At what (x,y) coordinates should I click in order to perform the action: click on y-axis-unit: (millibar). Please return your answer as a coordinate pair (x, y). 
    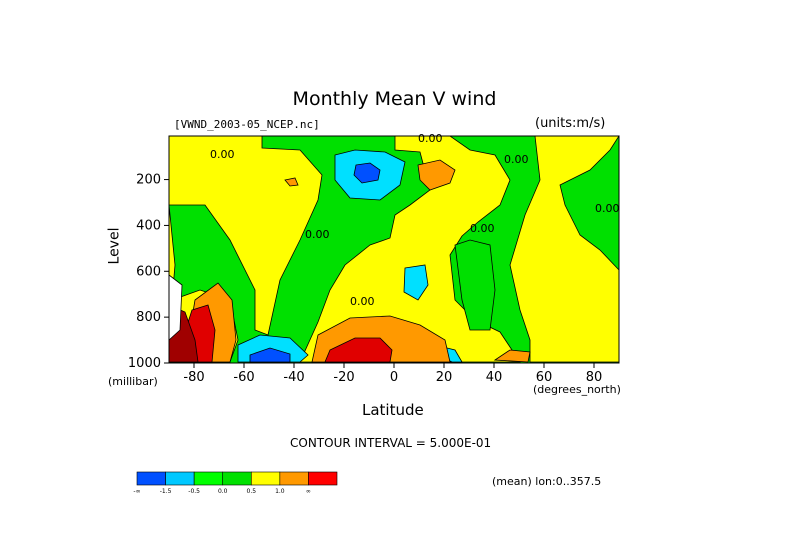
    Looking at the image, I should click on (133, 381).